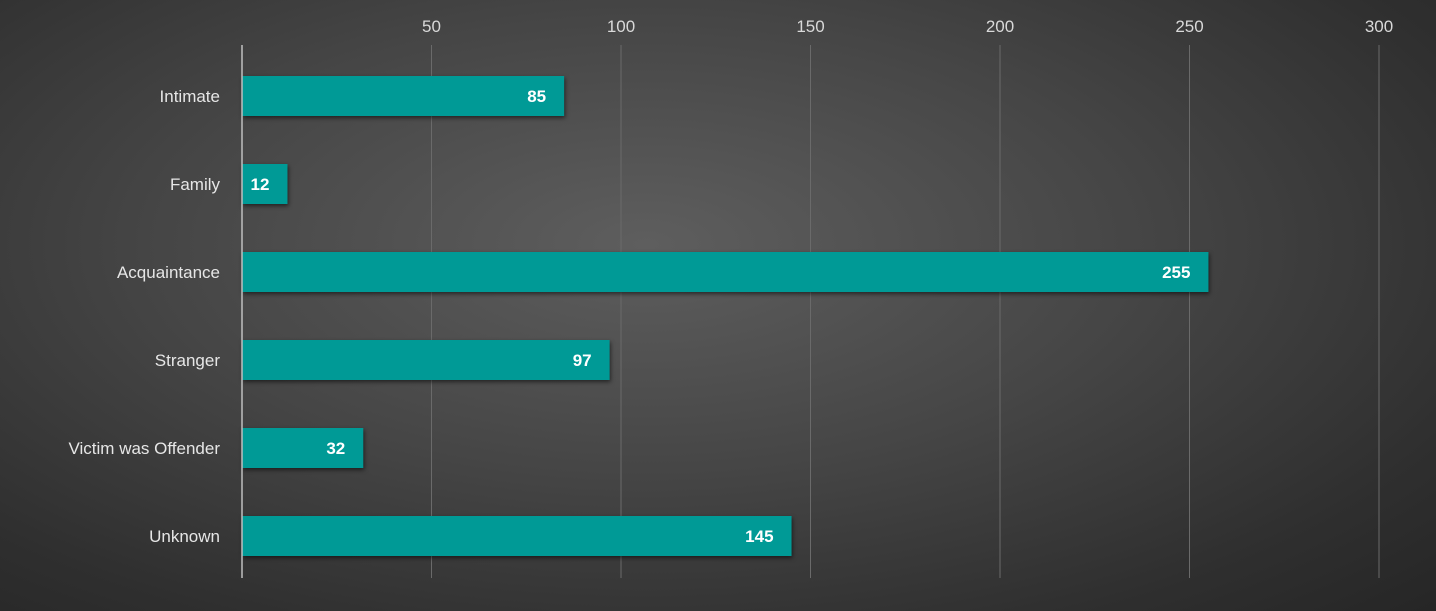 The width and height of the screenshot is (1436, 611). I want to click on x-tick-label: 200, so click(1000, 26).